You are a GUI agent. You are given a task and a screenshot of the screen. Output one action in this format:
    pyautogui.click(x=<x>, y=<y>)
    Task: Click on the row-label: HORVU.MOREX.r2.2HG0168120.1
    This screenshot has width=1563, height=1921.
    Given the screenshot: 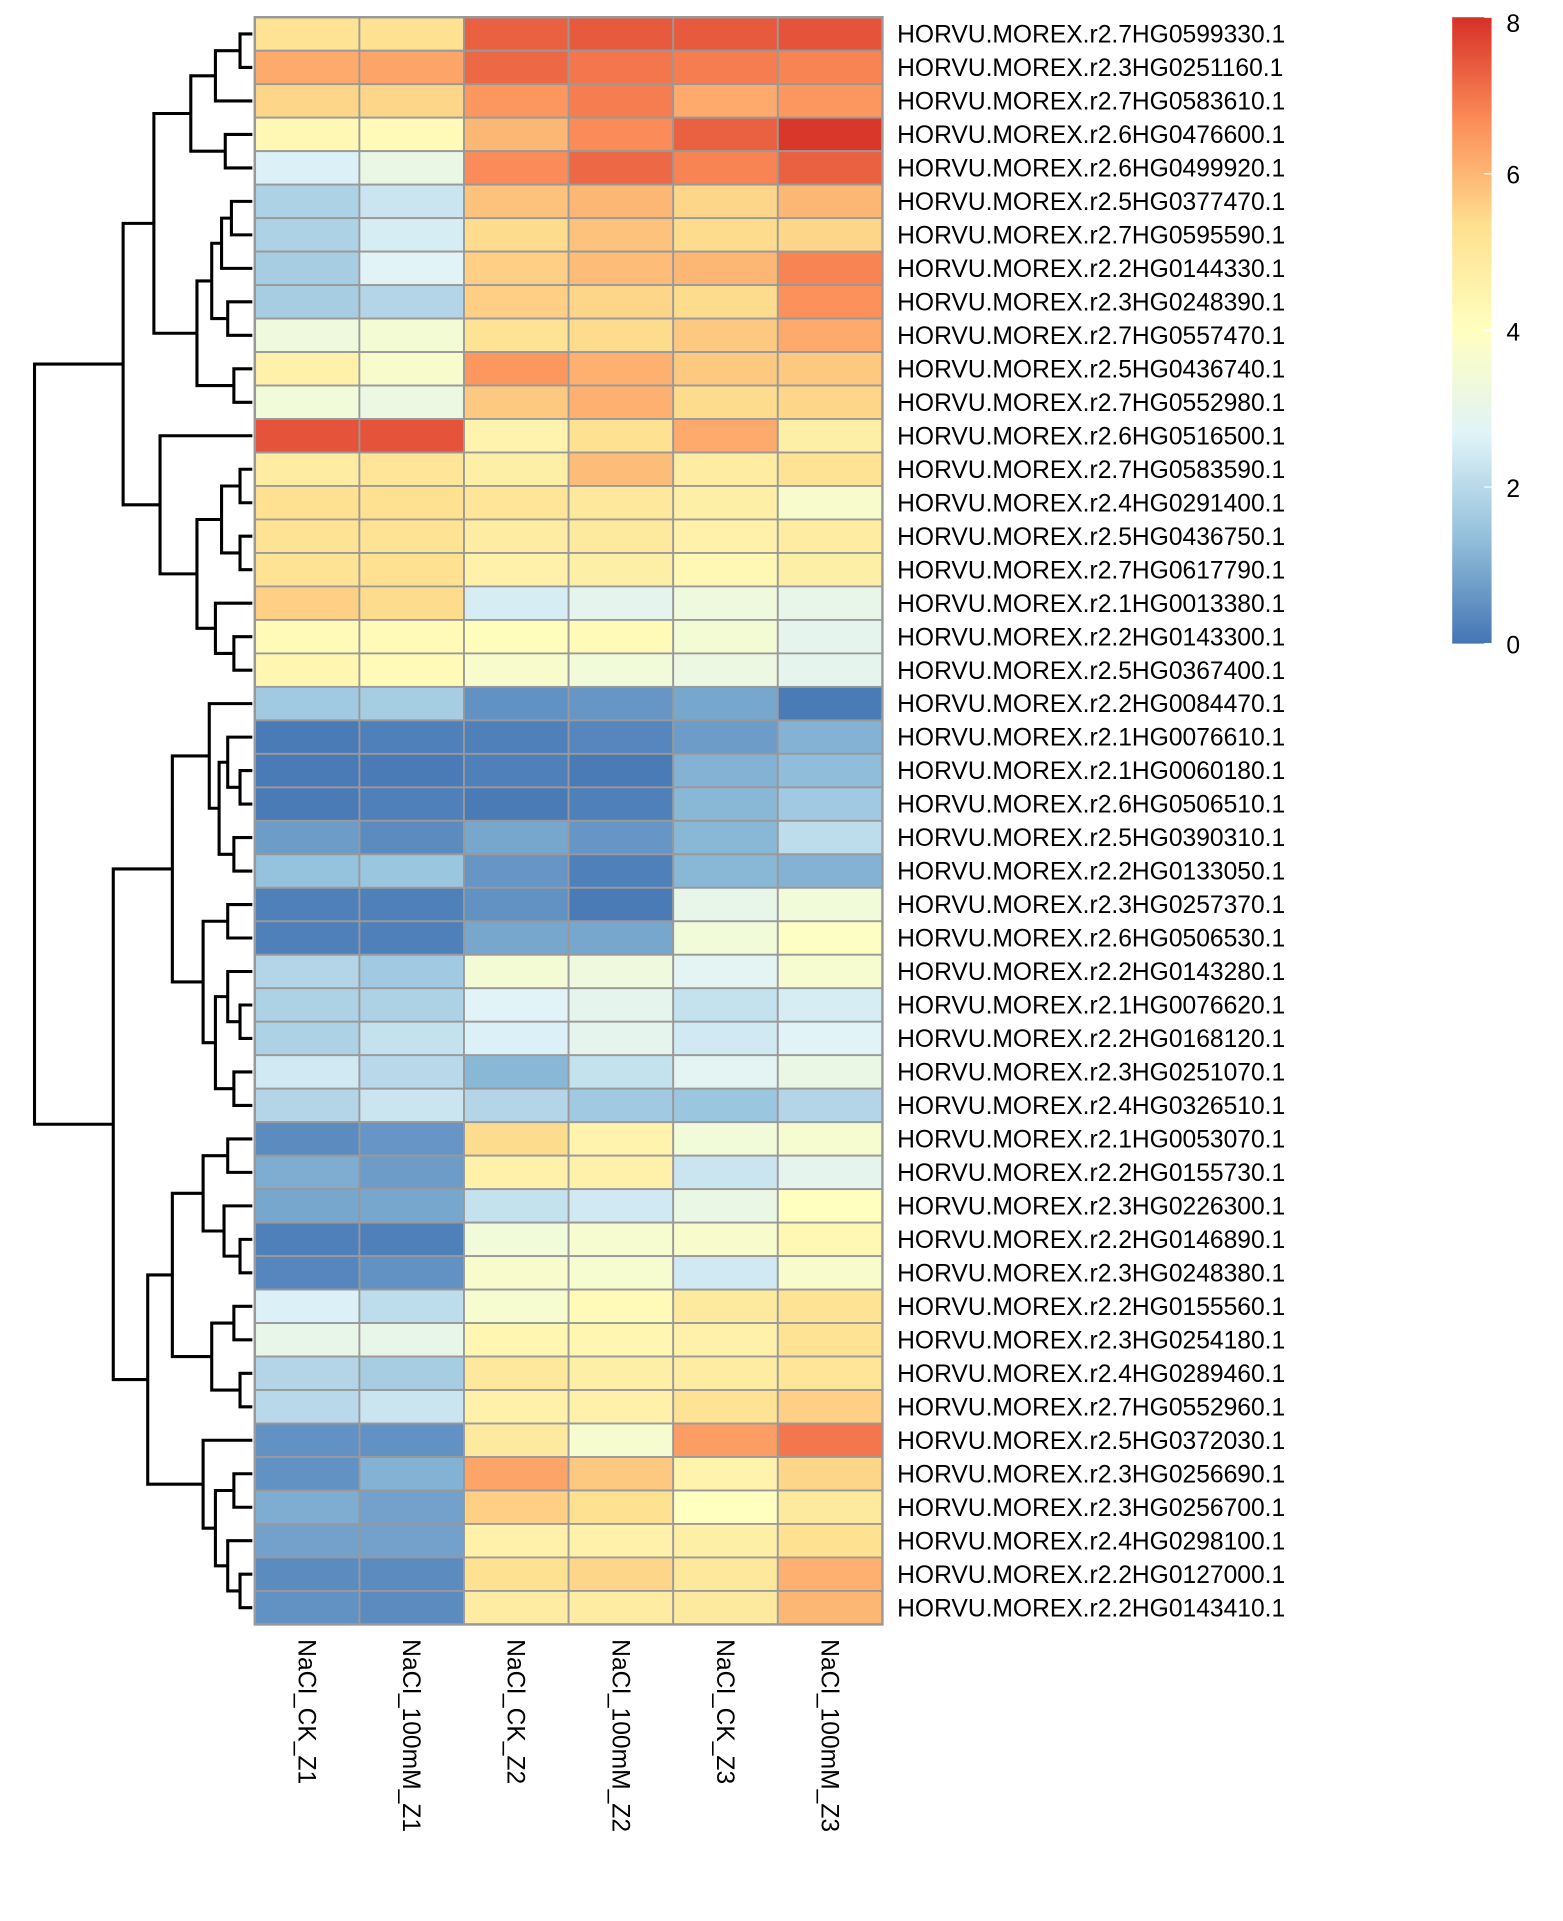 What is the action you would take?
    pyautogui.click(x=1091, y=1039)
    